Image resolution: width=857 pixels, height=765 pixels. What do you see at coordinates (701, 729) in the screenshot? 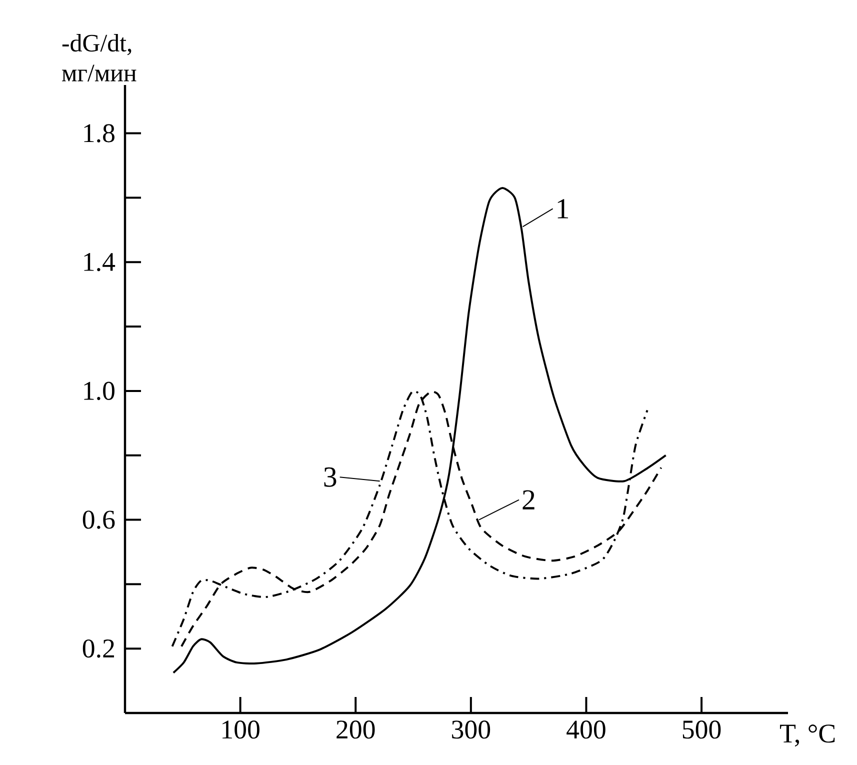
I see `x-tick-label: 500` at bounding box center [701, 729].